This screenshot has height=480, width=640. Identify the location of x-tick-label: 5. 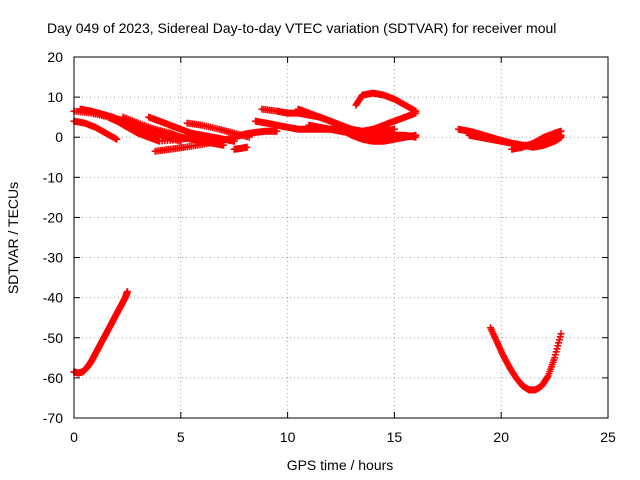
(181, 437).